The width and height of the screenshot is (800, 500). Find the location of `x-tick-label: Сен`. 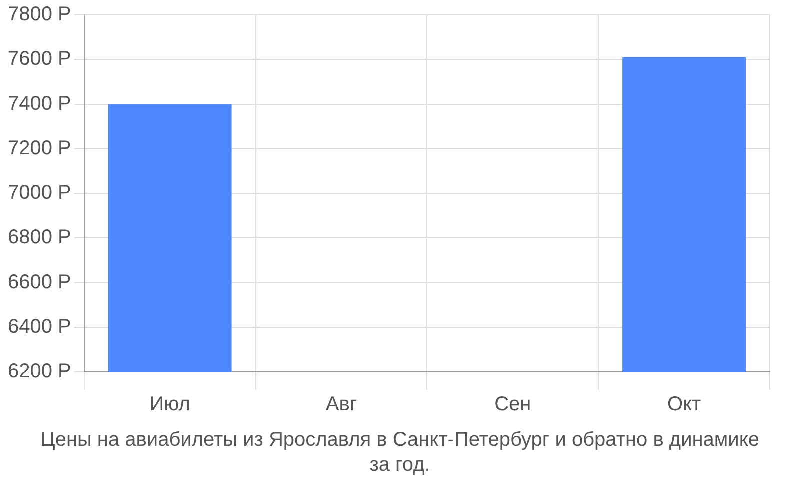

x-tick-label: Сен is located at coordinates (513, 405).